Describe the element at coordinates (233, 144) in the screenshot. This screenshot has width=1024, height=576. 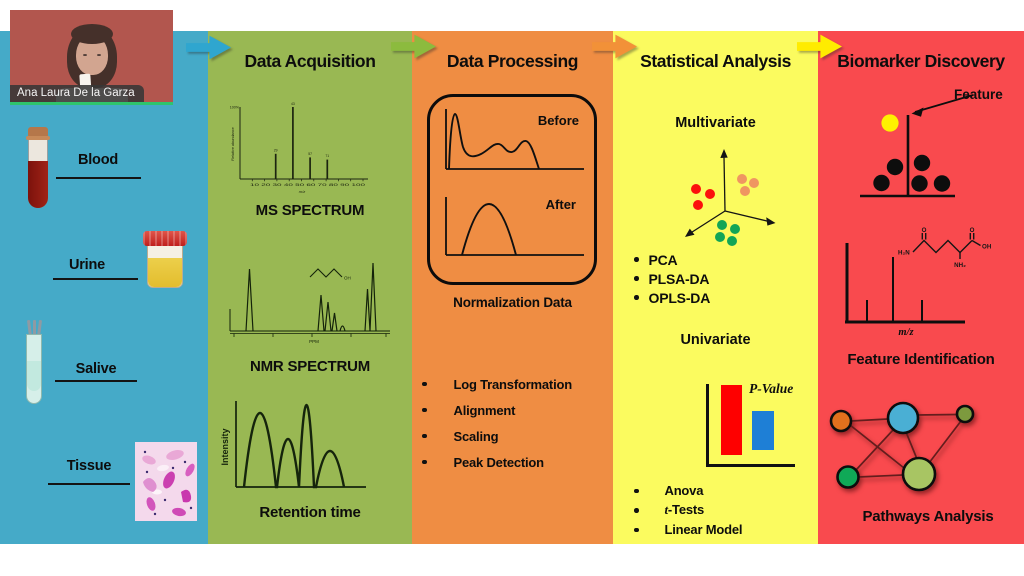
I see `svg-text: Relative abundance` at that location.